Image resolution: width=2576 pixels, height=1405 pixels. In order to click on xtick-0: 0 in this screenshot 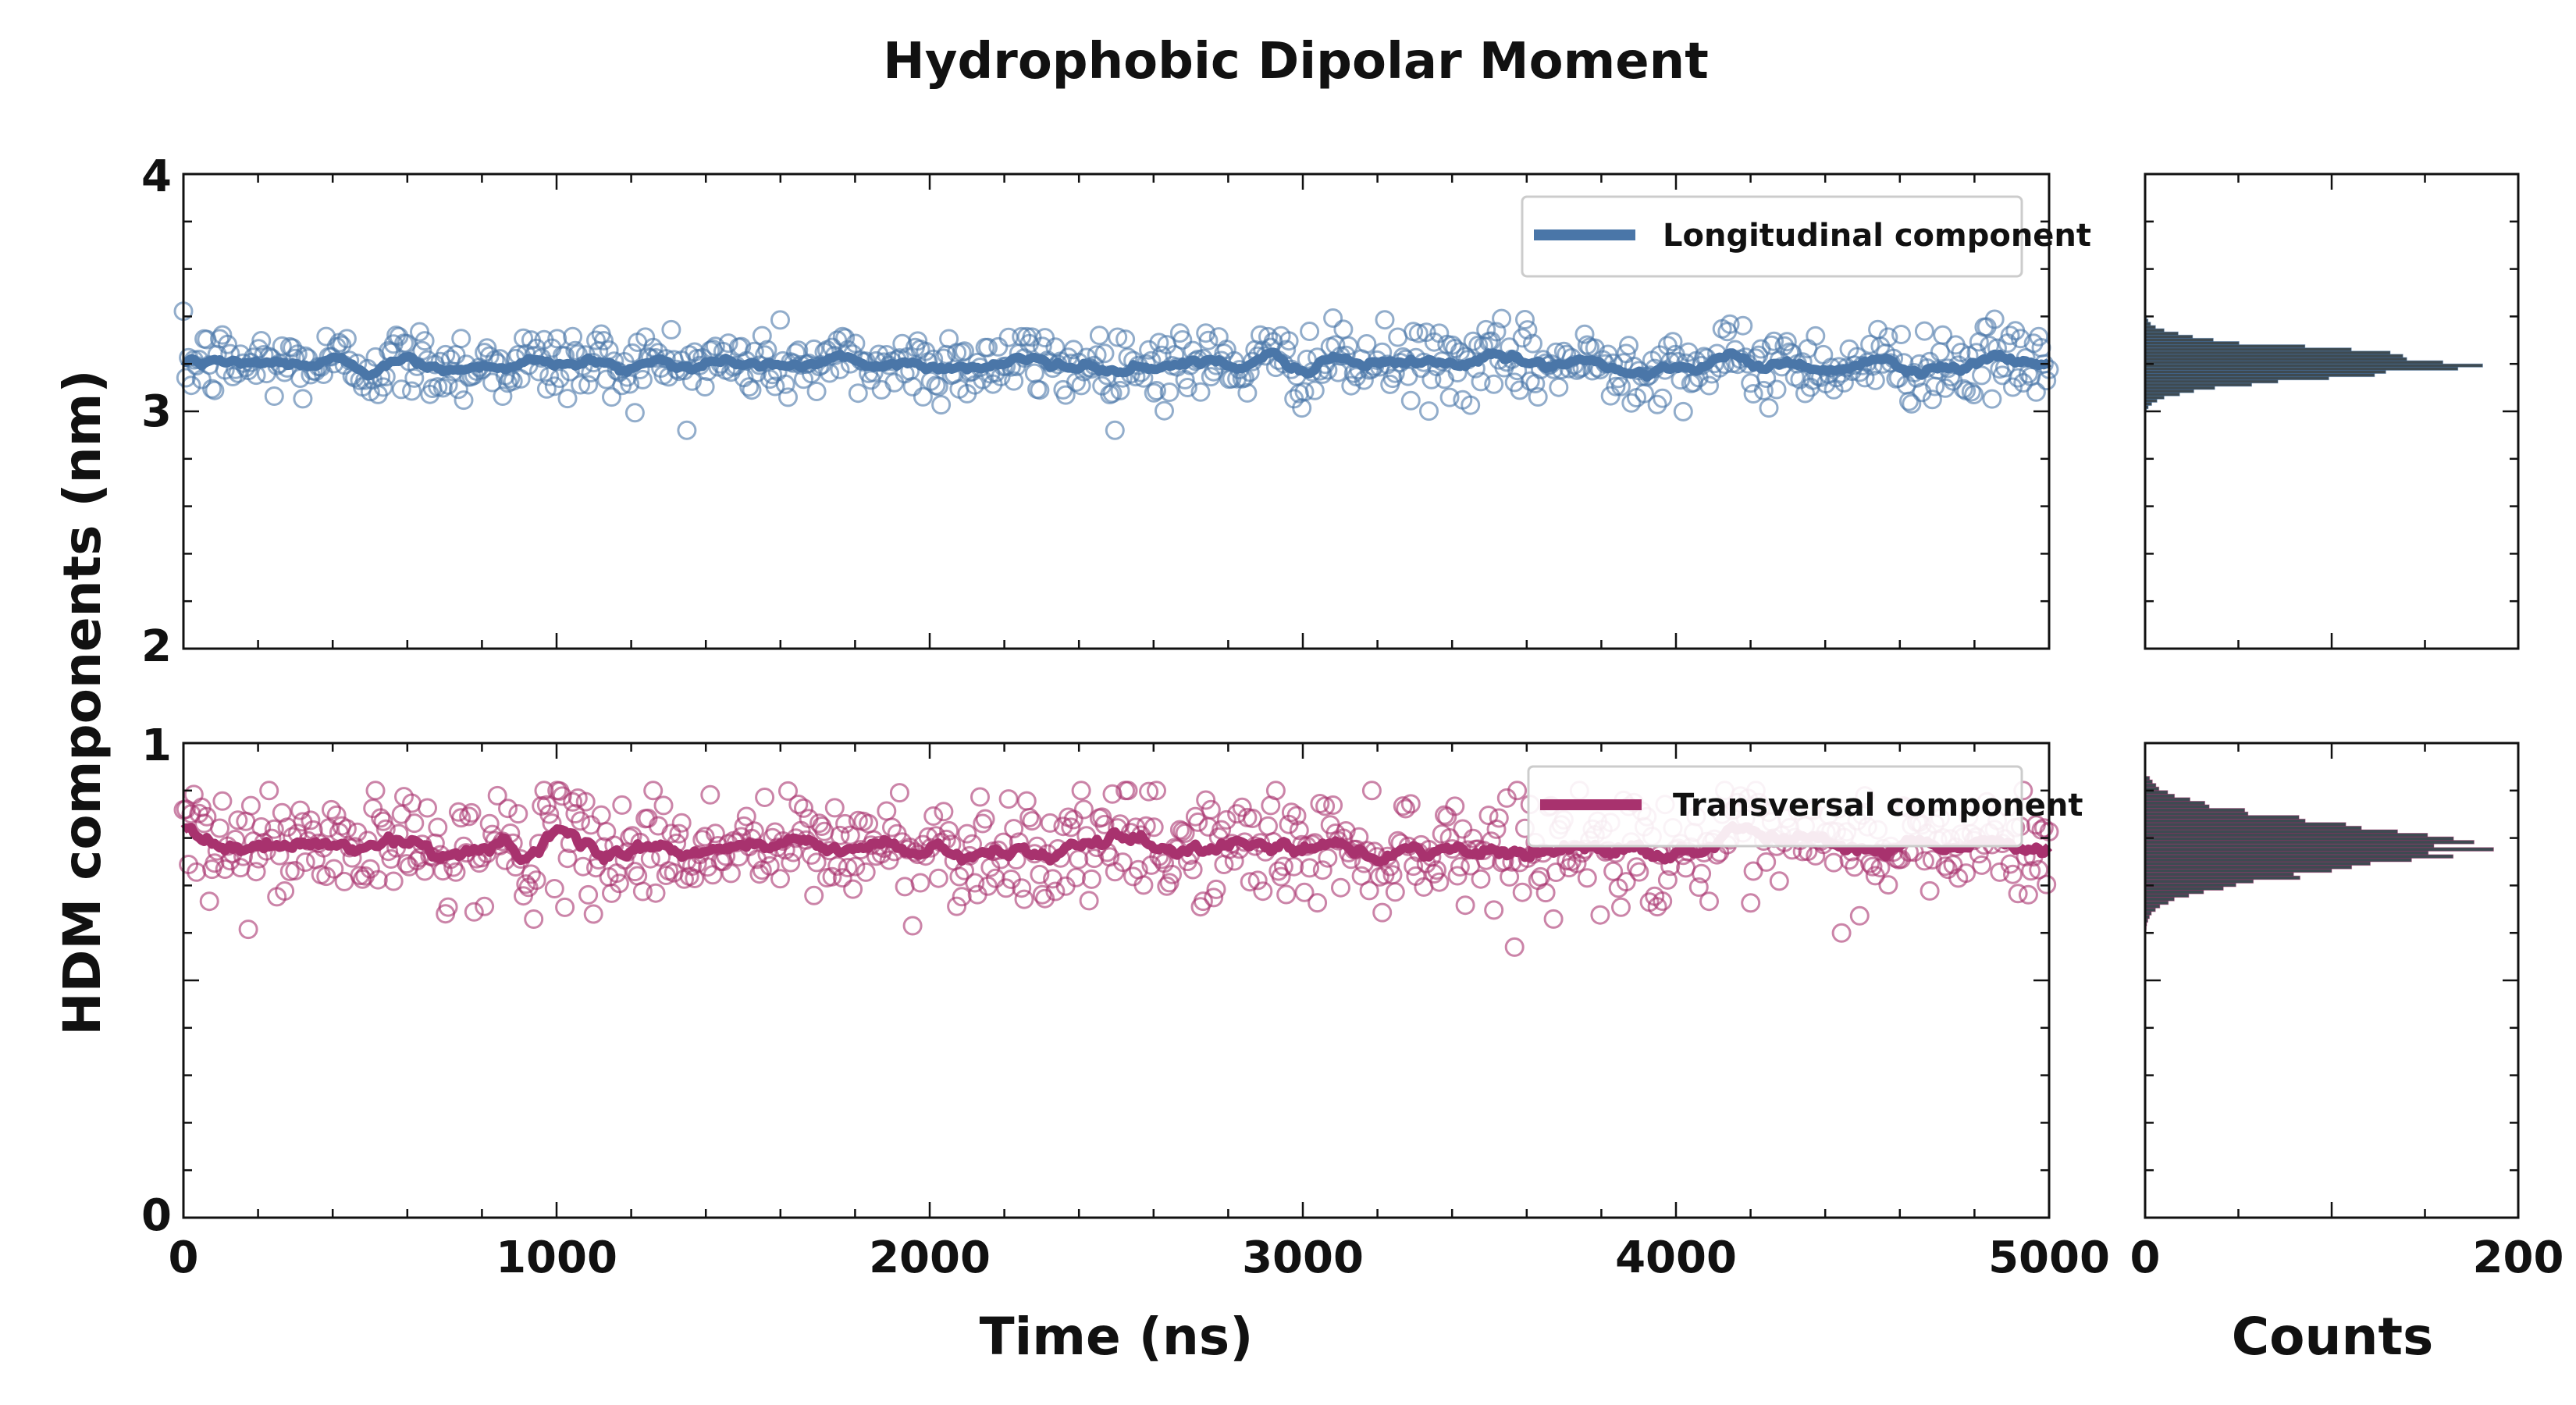, I will do `click(184, 1257)`.